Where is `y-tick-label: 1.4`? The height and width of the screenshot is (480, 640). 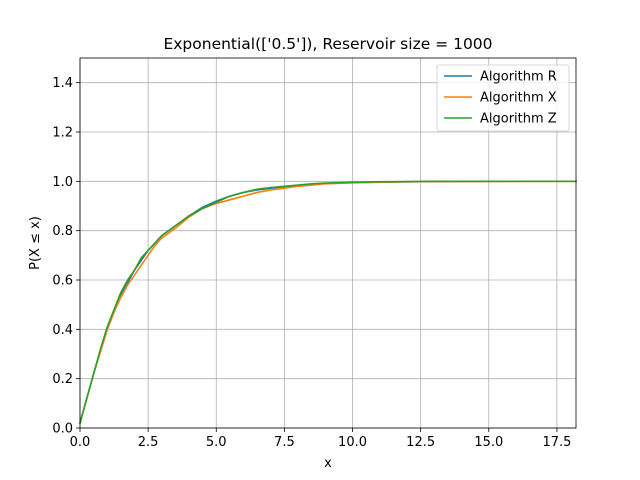 y-tick-label: 1.4 is located at coordinates (62, 83).